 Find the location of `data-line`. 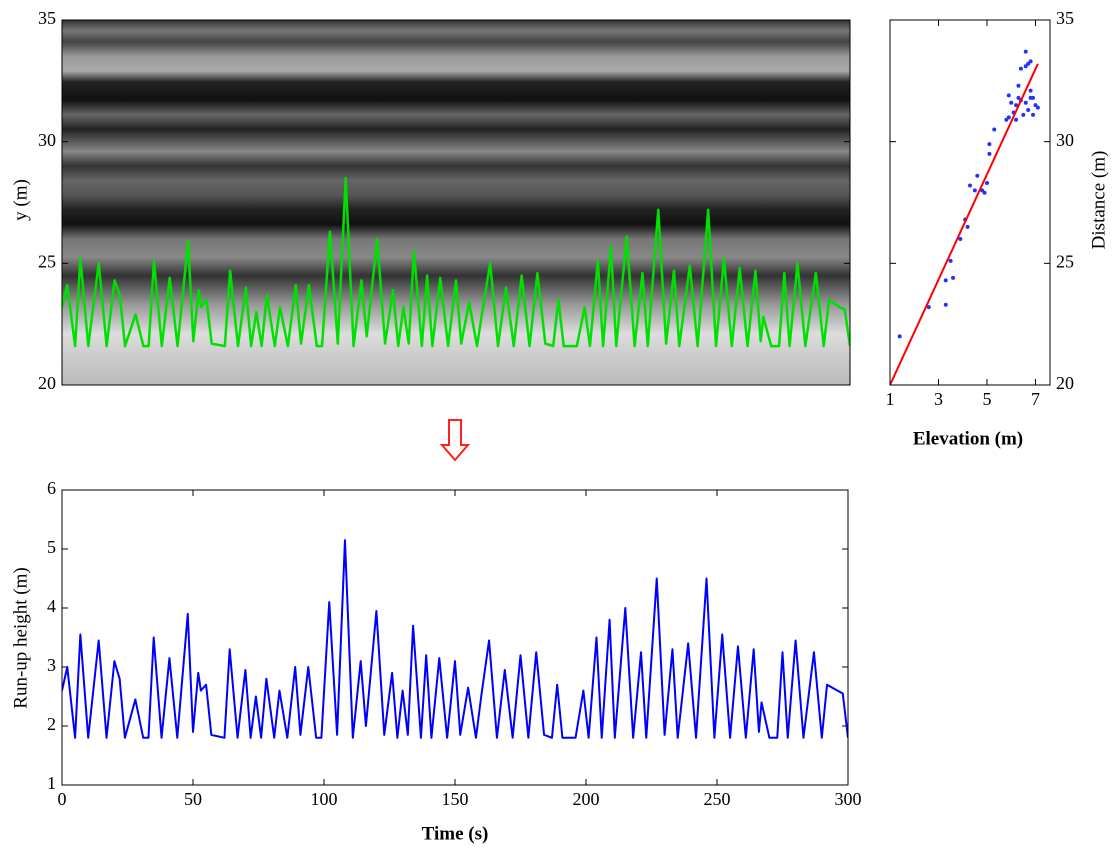

data-line is located at coordinates (456, 262).